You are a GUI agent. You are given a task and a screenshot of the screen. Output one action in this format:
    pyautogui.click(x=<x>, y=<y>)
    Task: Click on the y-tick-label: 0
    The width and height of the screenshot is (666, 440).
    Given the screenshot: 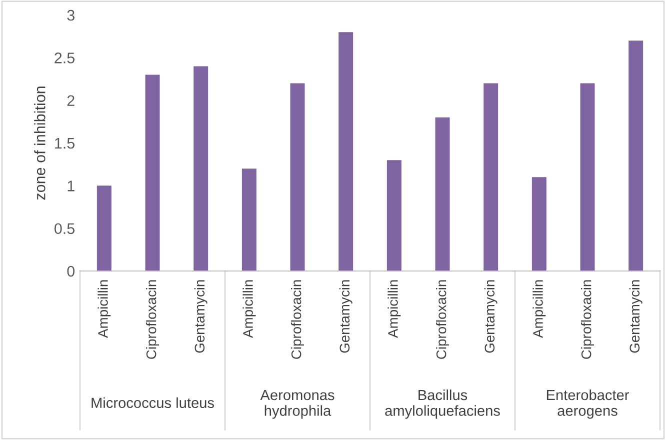 What is the action you would take?
    pyautogui.click(x=71, y=271)
    